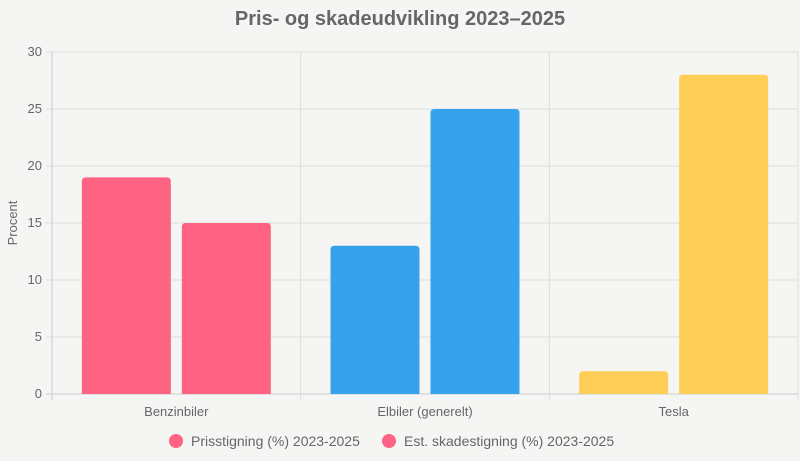  What do you see at coordinates (275, 441) in the screenshot?
I see `legend-label: Prisstigning (%) 2023-2025` at bounding box center [275, 441].